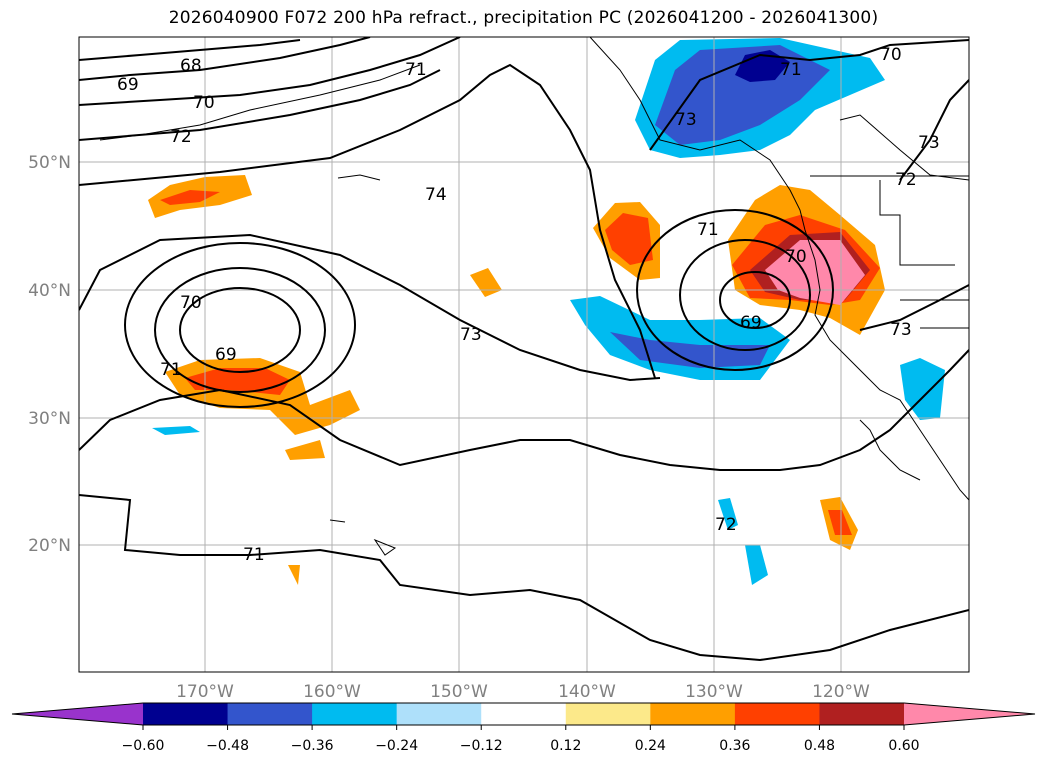  I want to click on colorbar-tick-label: 0.60, so click(903, 746).